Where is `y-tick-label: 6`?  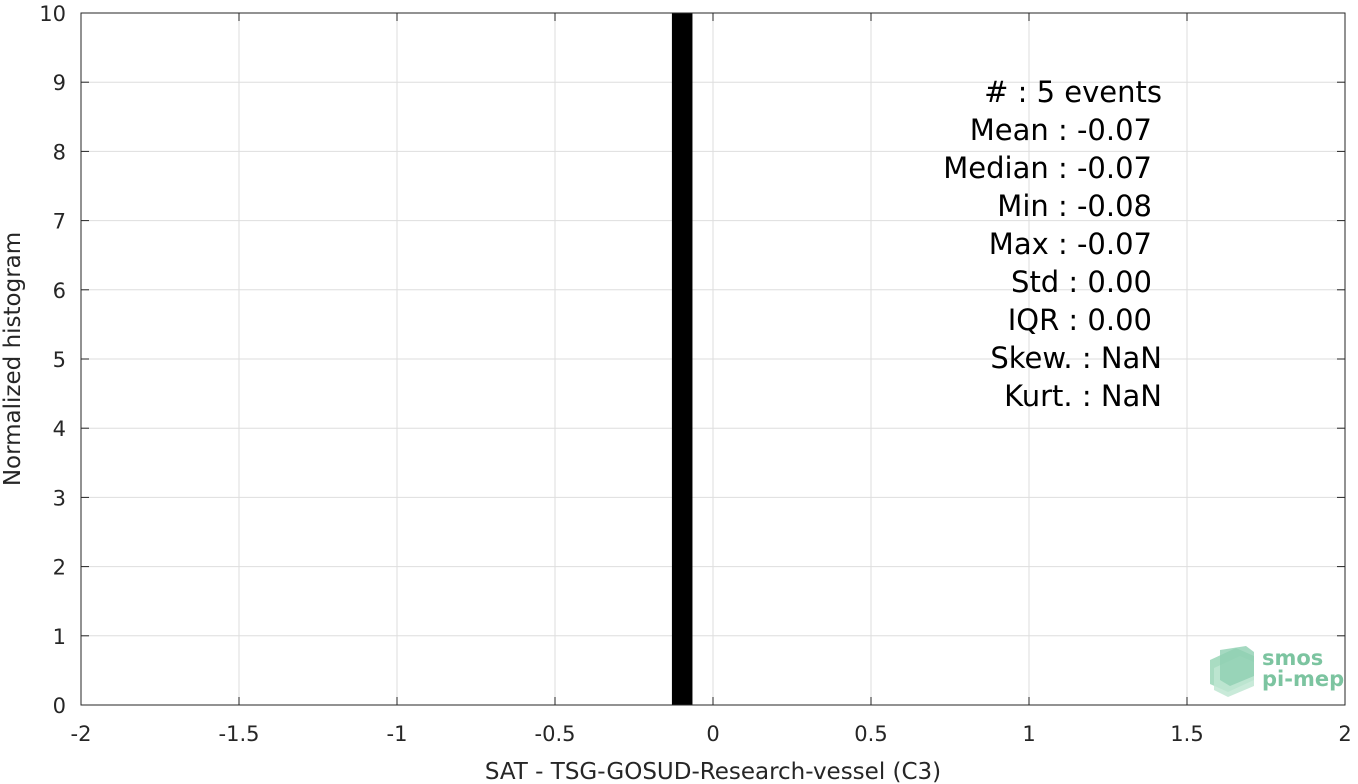 y-tick-label: 6 is located at coordinates (59, 291).